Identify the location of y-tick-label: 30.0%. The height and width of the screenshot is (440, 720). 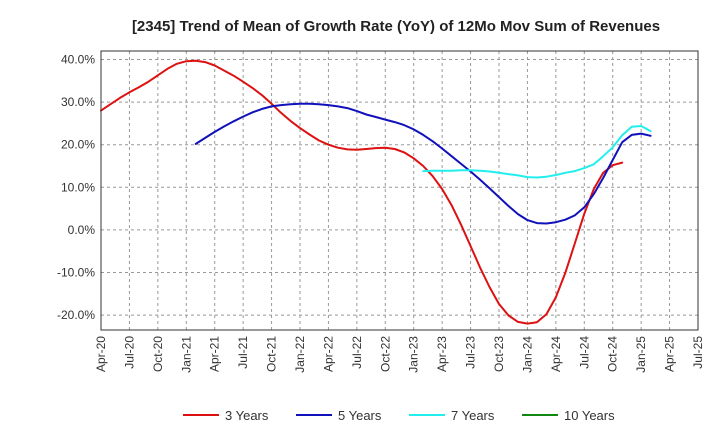
(78, 102).